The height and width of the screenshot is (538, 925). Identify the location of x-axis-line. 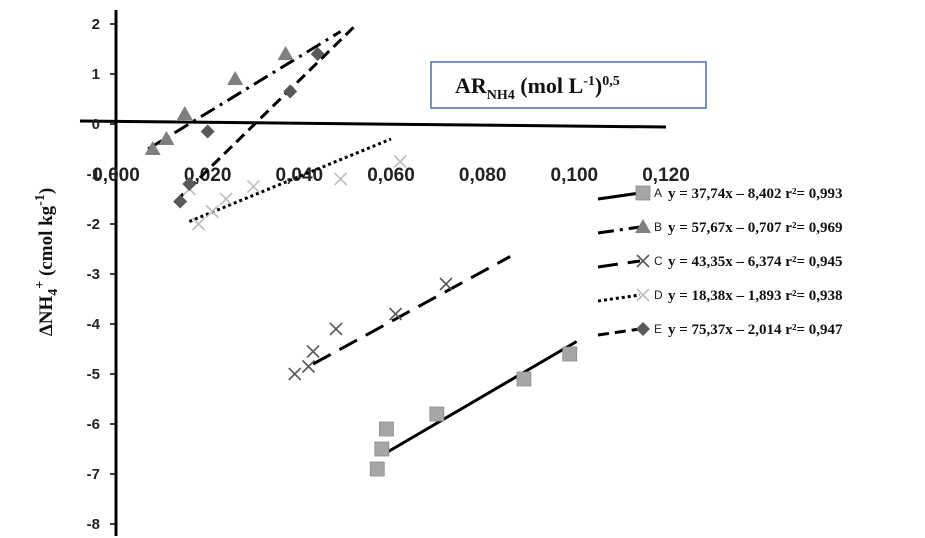
(373, 124).